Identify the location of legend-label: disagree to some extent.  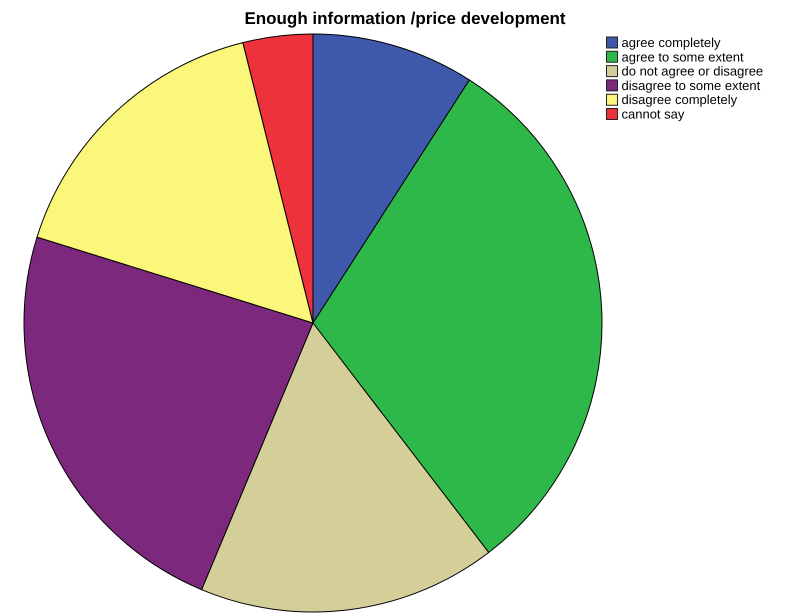
(691, 85).